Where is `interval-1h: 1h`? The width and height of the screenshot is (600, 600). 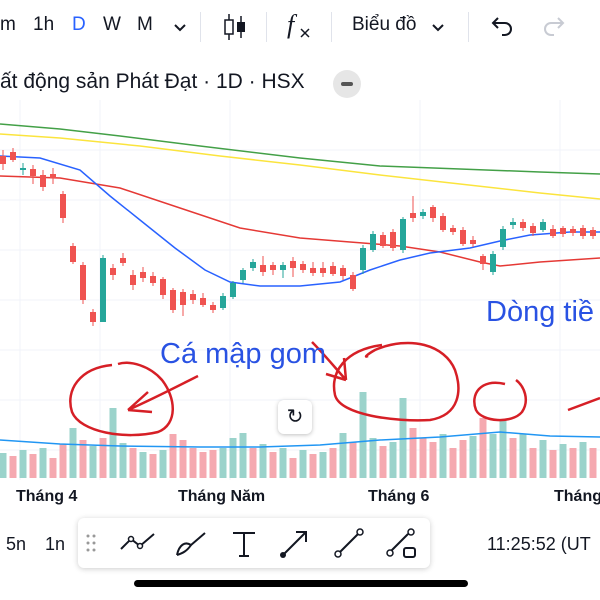 interval-1h: 1h is located at coordinates (44, 24).